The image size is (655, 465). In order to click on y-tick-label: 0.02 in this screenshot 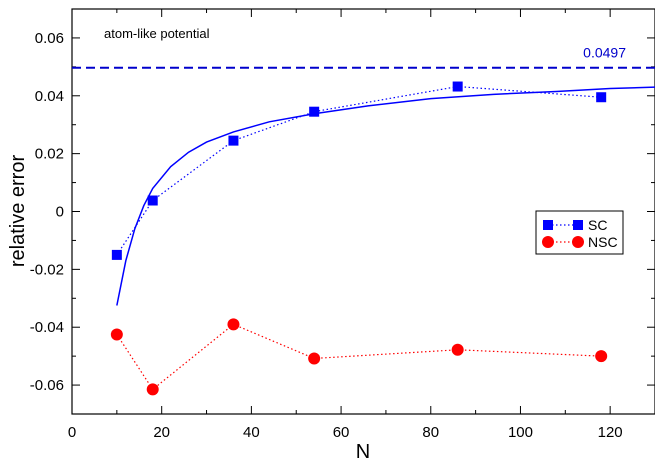, I will do `click(49, 154)`.